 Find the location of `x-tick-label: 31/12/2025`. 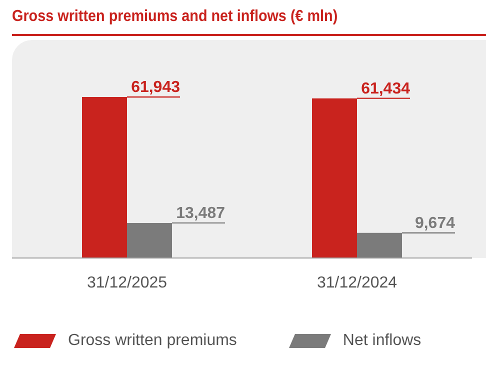

x-tick-label: 31/12/2025 is located at coordinates (127, 283).